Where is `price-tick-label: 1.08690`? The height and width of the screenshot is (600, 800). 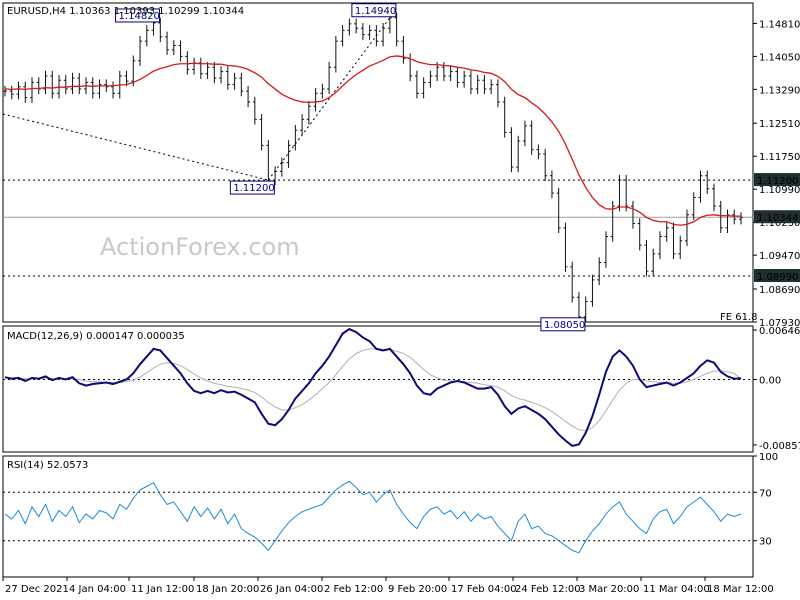 price-tick-label: 1.08690 is located at coordinates (779, 290).